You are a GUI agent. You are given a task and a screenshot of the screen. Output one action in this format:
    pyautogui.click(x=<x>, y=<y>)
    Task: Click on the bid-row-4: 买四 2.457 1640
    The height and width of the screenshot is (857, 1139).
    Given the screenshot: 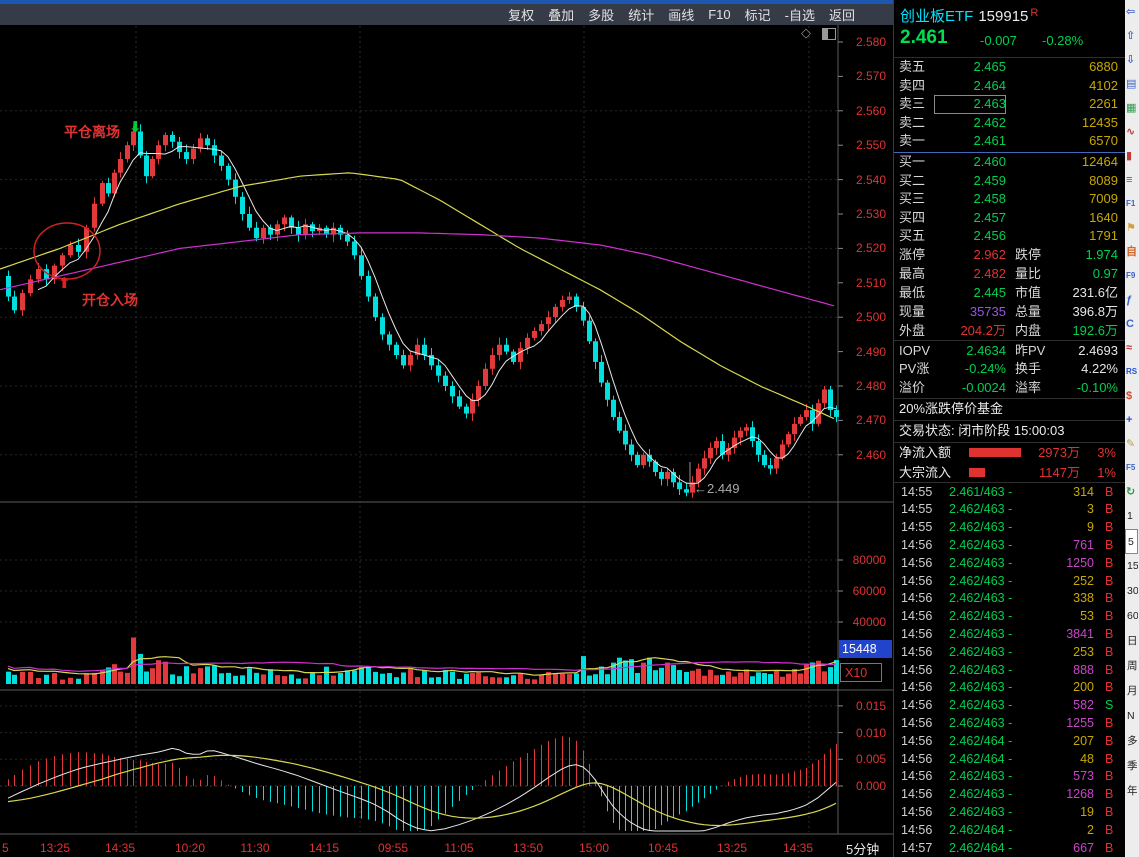 What is the action you would take?
    pyautogui.click(x=1010, y=218)
    